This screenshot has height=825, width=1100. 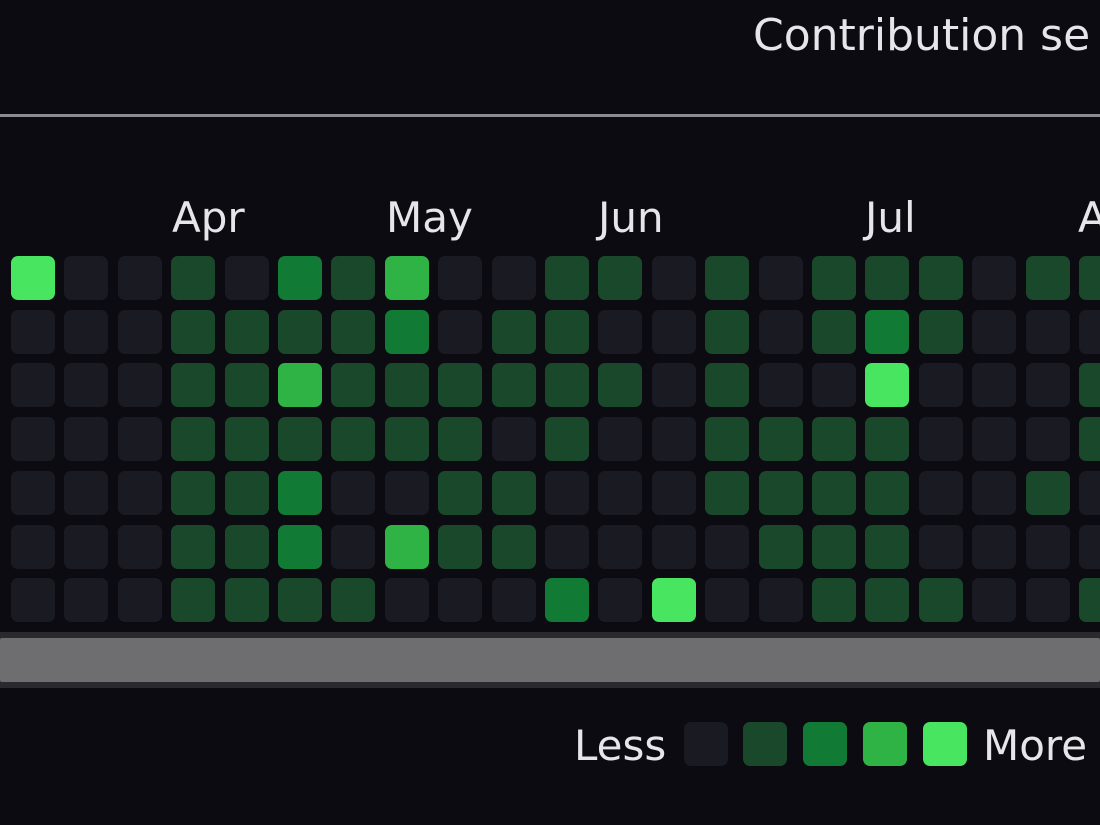 I want to click on horizontal-scrollbar, so click(x=550, y=660).